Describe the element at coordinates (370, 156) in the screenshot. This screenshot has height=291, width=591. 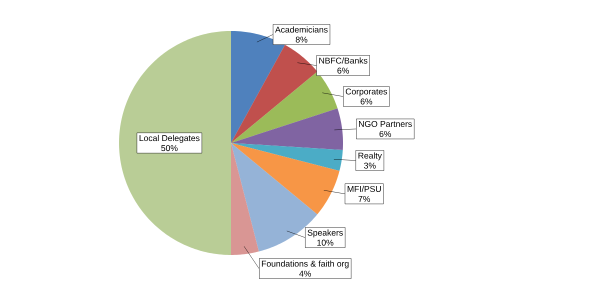
I see `slice-label: Realty` at that location.